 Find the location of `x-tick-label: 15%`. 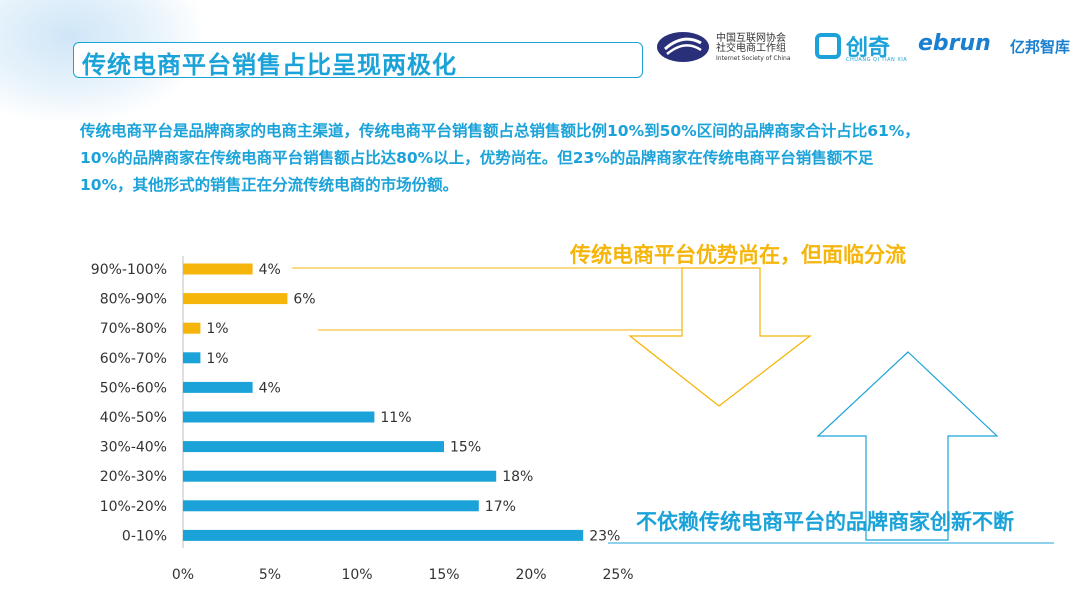

x-tick-label: 15% is located at coordinates (443, 575).